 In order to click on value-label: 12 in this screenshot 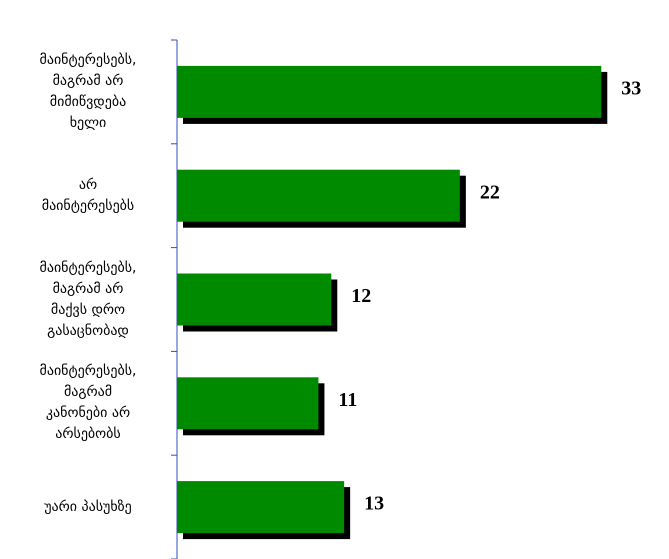, I will do `click(361, 296)`.